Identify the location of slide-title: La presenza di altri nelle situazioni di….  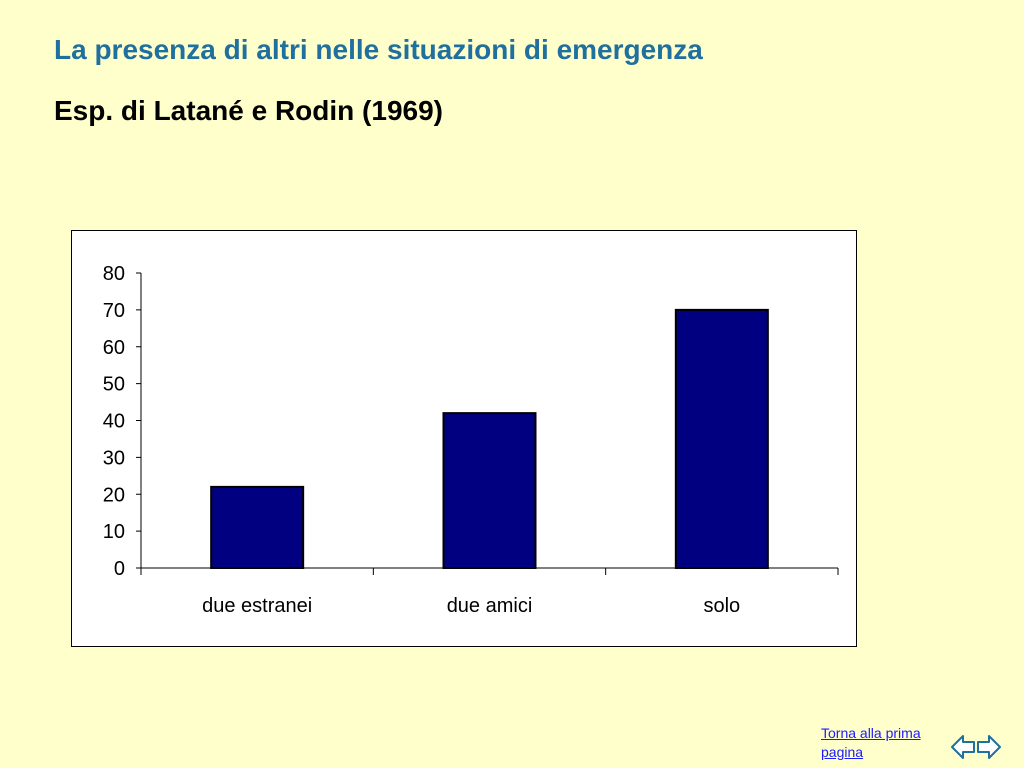
(378, 49).